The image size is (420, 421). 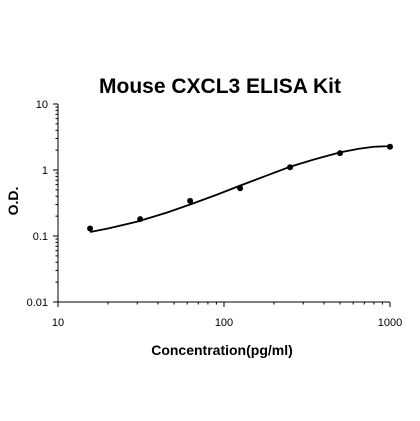 What do you see at coordinates (390, 323) in the screenshot?
I see `x-tick-label: 1000` at bounding box center [390, 323].